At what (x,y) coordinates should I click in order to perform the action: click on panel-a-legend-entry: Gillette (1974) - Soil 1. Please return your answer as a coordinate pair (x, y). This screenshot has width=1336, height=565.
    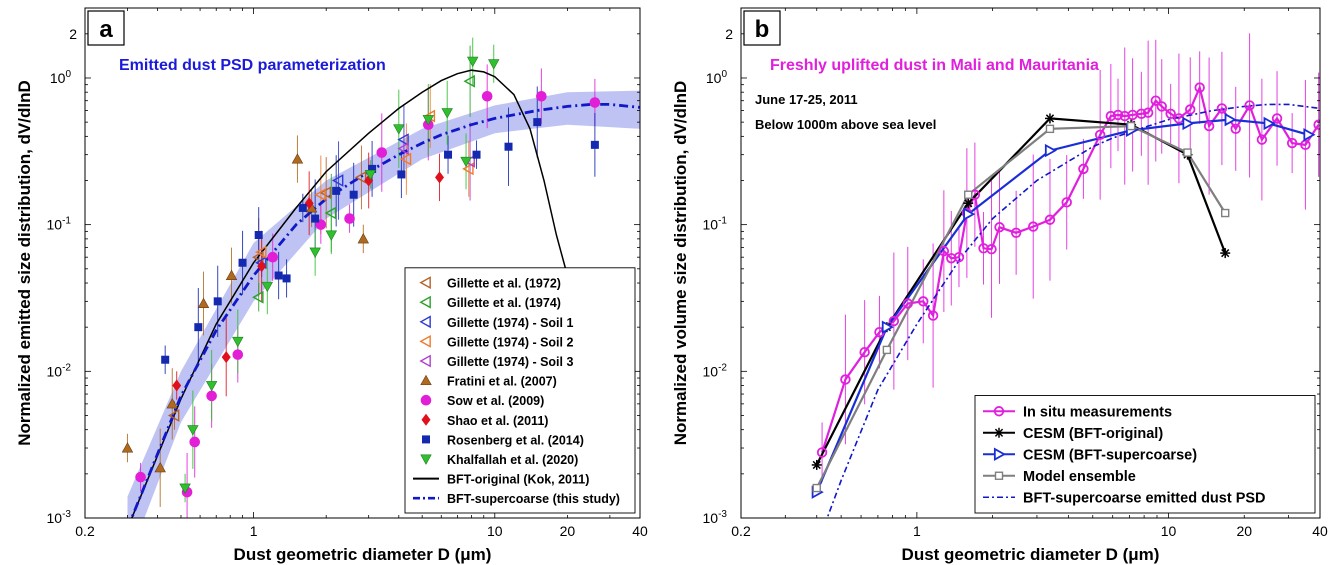
    Looking at the image, I should click on (496, 322).